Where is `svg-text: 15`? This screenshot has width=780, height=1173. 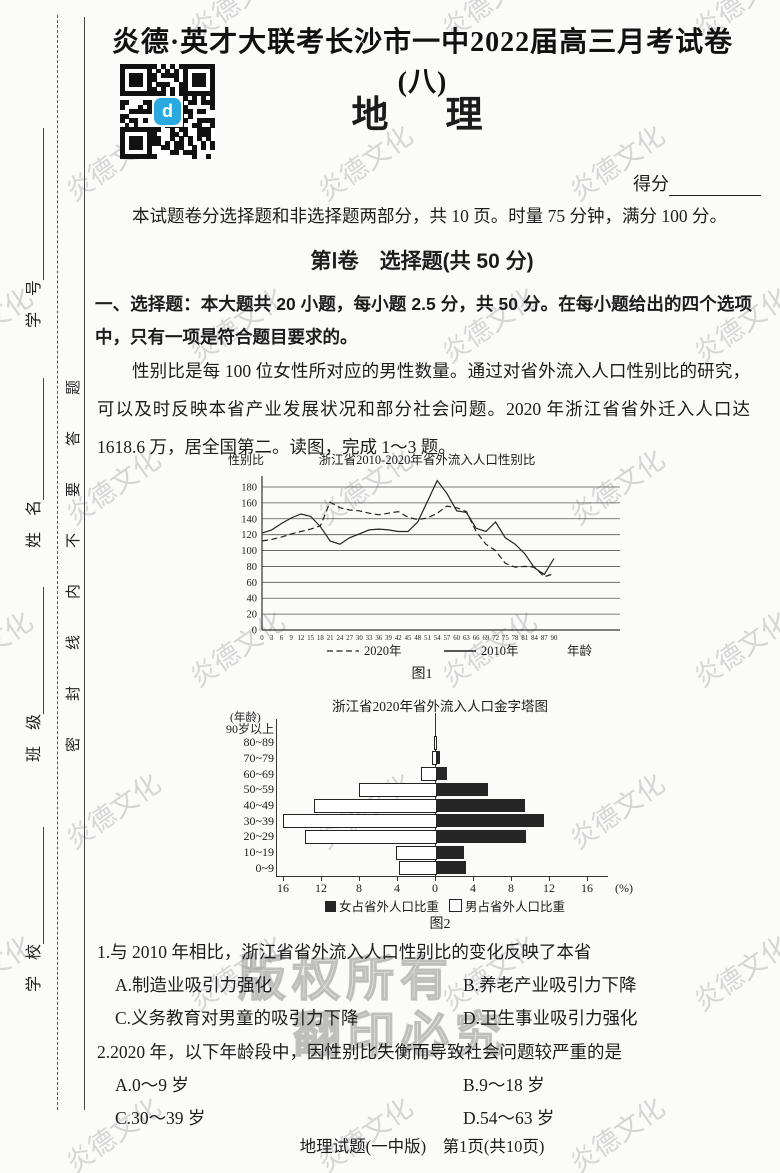
svg-text: 15 is located at coordinates (310, 638).